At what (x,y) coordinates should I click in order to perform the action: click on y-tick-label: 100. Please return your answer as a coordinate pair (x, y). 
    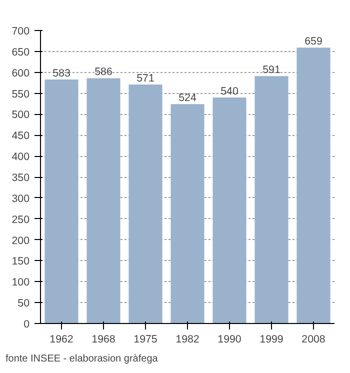
    Looking at the image, I should click on (21, 282).